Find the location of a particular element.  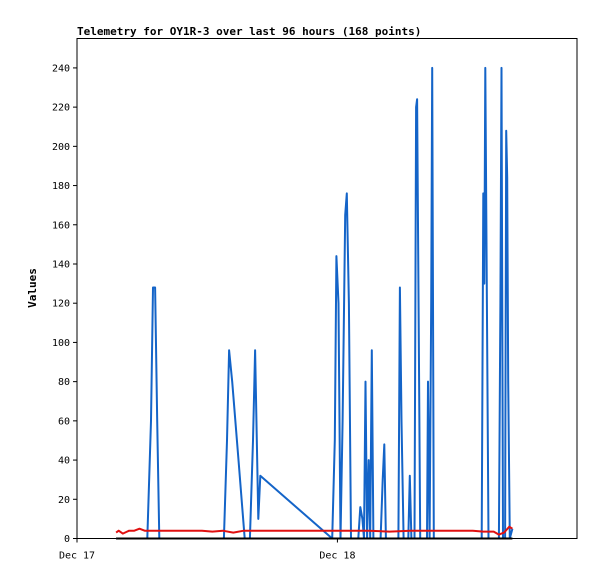

y-axis: 0 20 40 60 80 100 120 140 160 180 200 220 240 is located at coordinates (64, 304).